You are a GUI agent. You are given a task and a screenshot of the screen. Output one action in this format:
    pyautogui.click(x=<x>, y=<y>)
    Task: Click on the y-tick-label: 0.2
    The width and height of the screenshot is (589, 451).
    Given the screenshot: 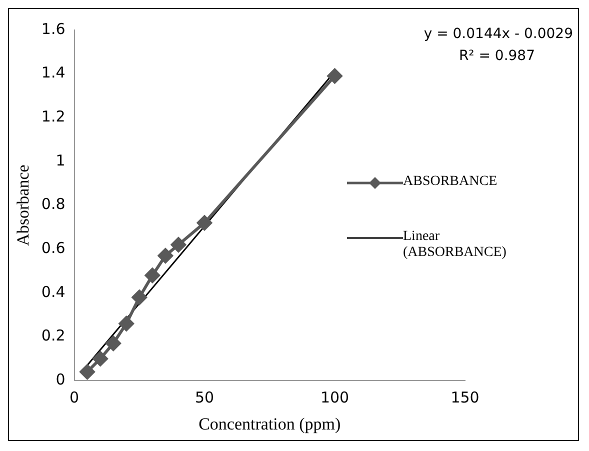 What is the action you would take?
    pyautogui.click(x=53, y=335)
    